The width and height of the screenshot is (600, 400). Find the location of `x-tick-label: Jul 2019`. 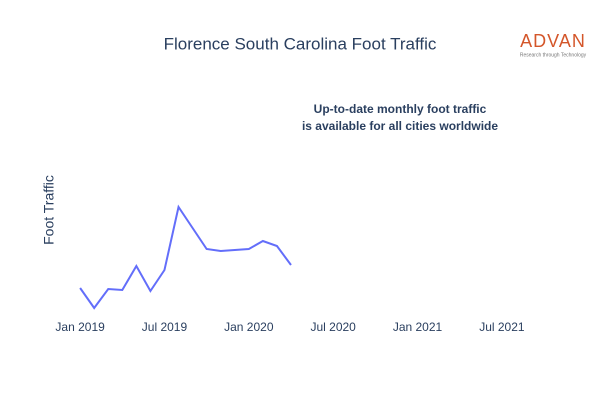

x-tick-label: Jul 2019 is located at coordinates (165, 327).